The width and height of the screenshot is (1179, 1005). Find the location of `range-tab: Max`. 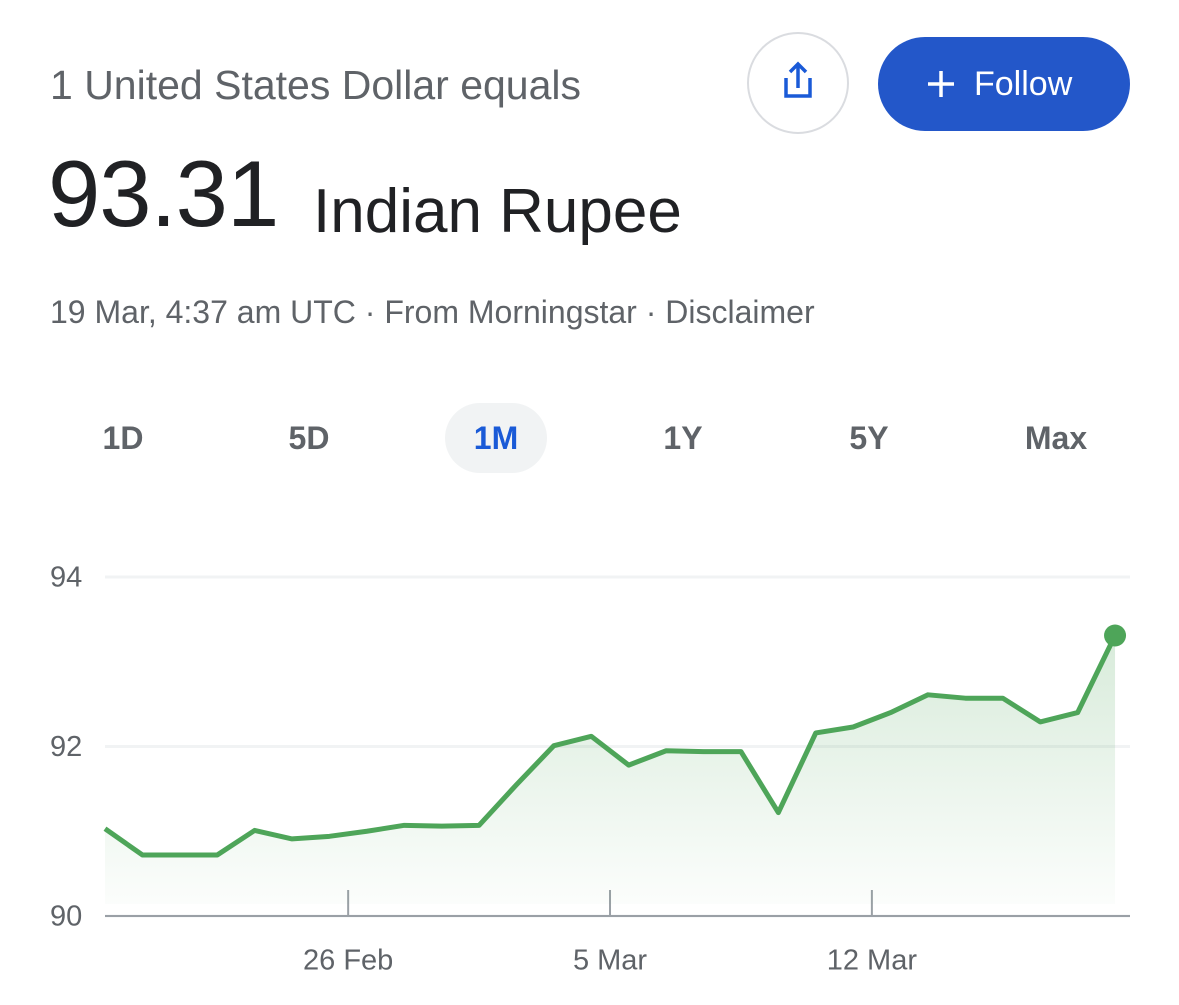

range-tab: Max is located at coordinates (1056, 438).